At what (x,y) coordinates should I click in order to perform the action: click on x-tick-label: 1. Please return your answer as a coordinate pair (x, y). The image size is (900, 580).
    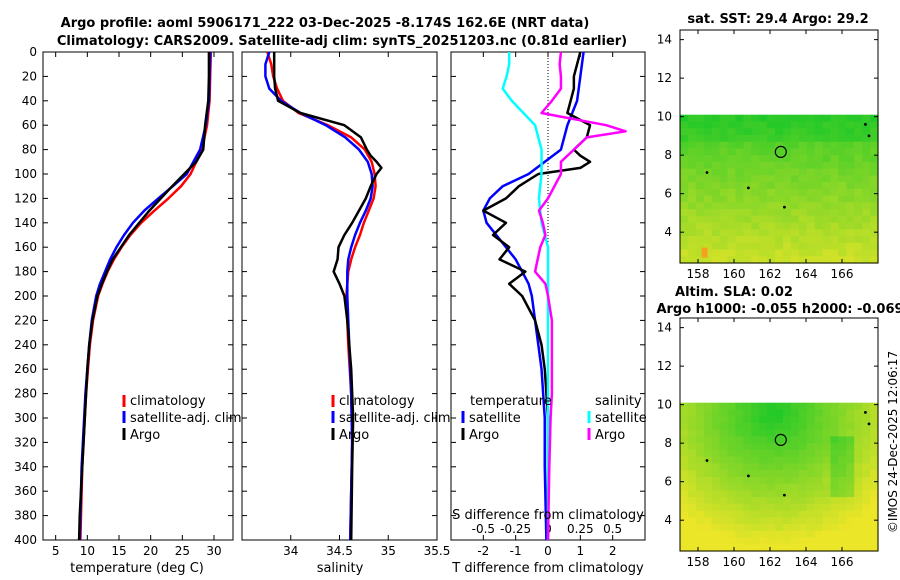
    Looking at the image, I should click on (581, 551).